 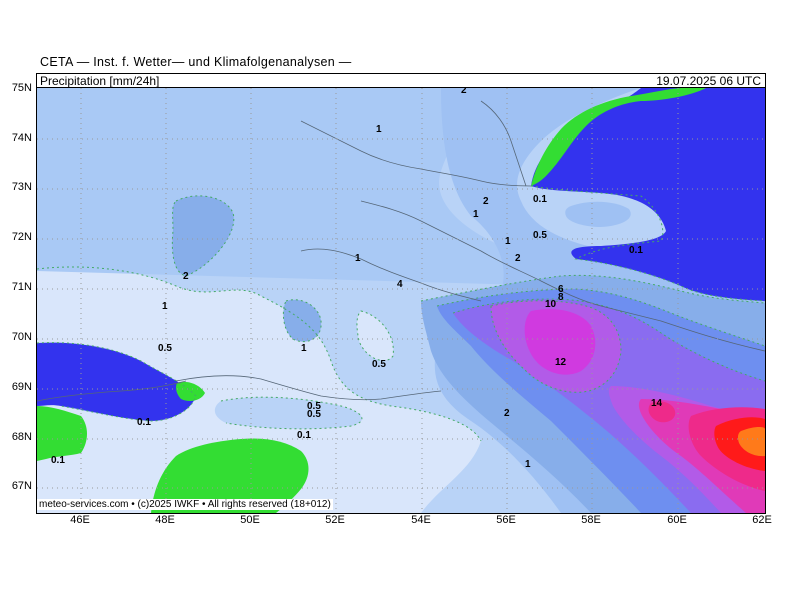 I want to click on lat-label-75n: 75N, so click(x=21, y=88).